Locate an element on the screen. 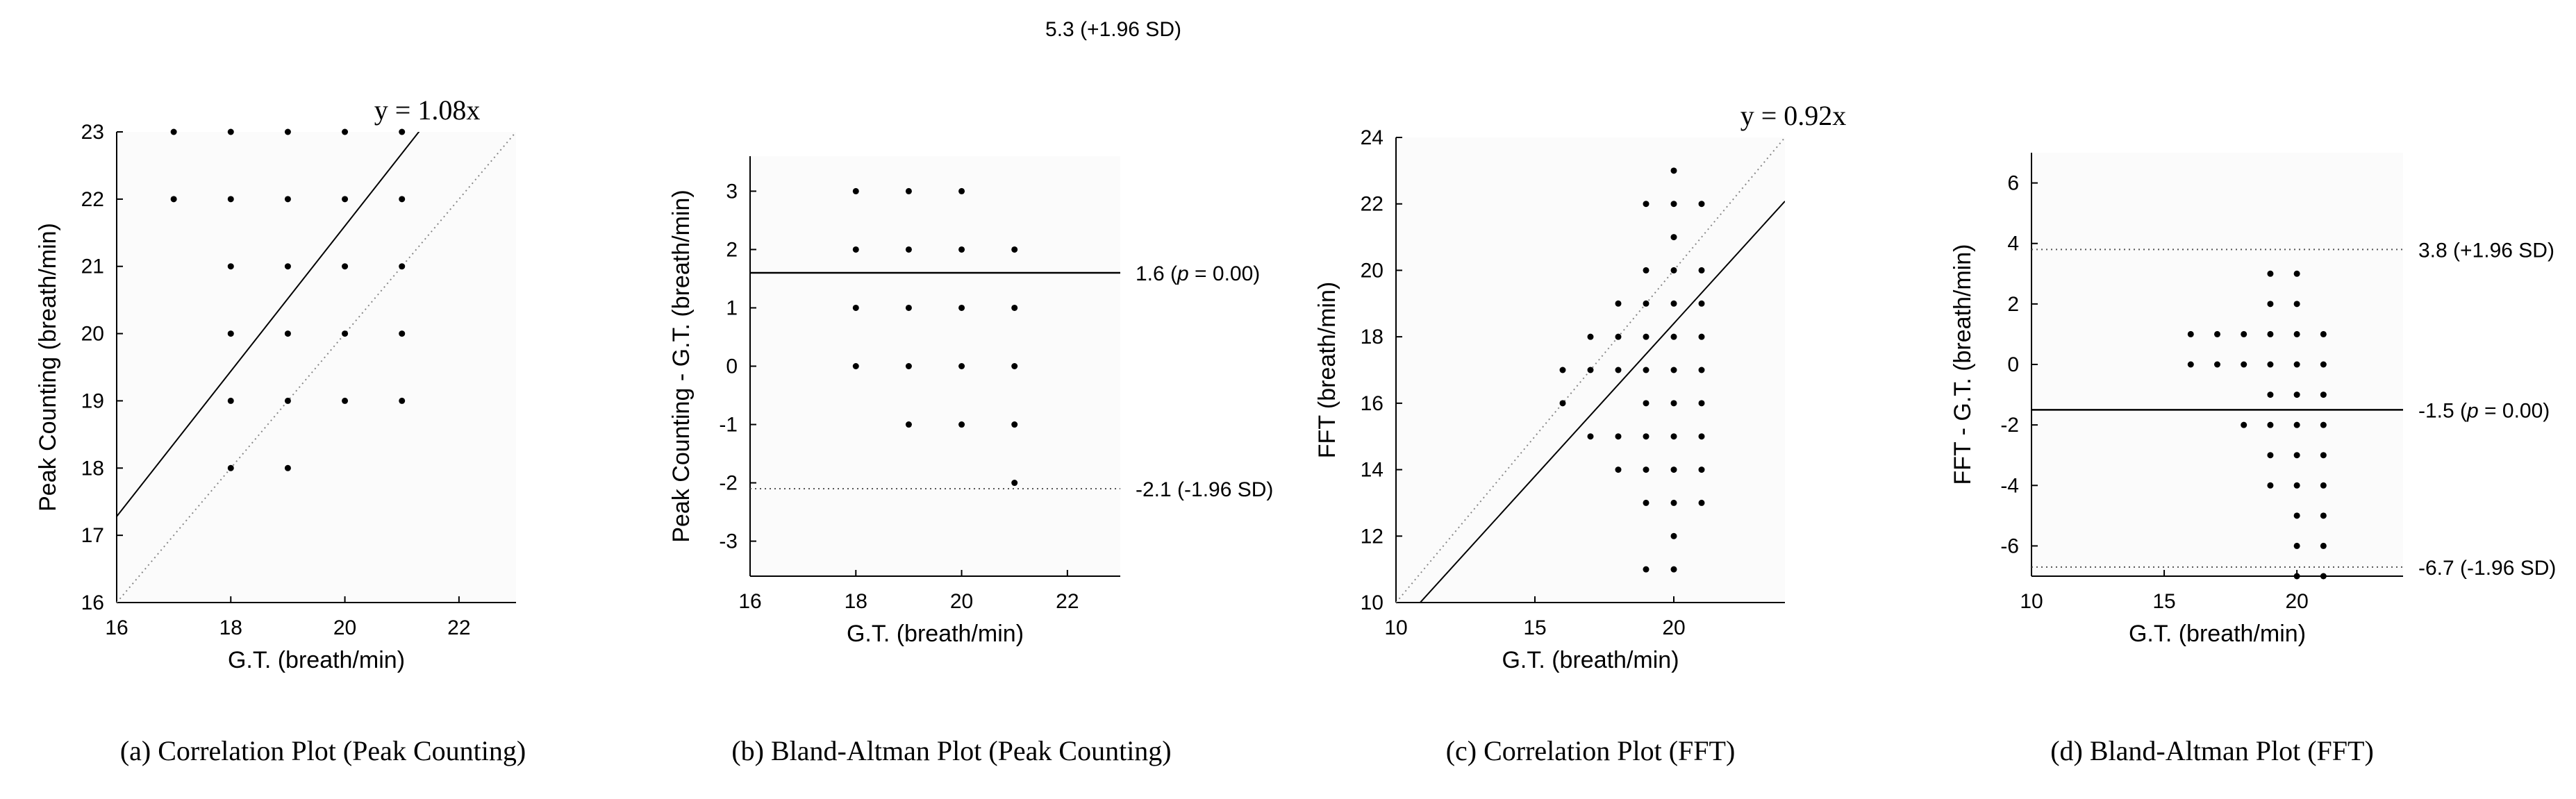  y-tick-label: 22 is located at coordinates (1372, 205).